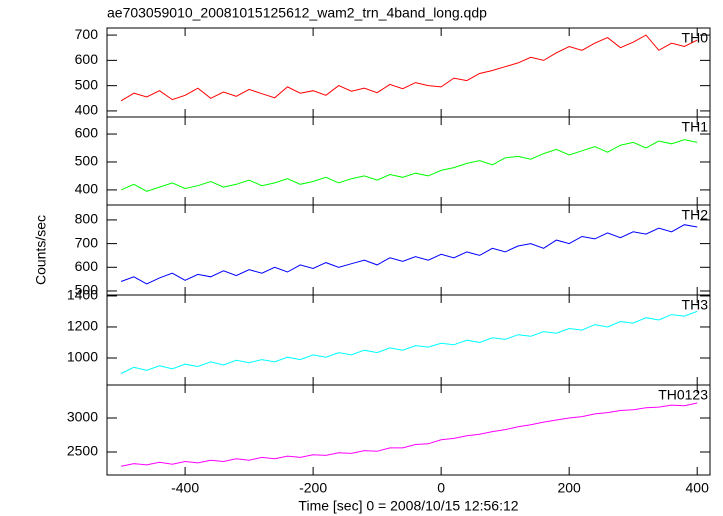 The height and width of the screenshot is (516, 723). Describe the element at coordinates (313, 488) in the screenshot. I see `x-tick-label: -200` at that location.